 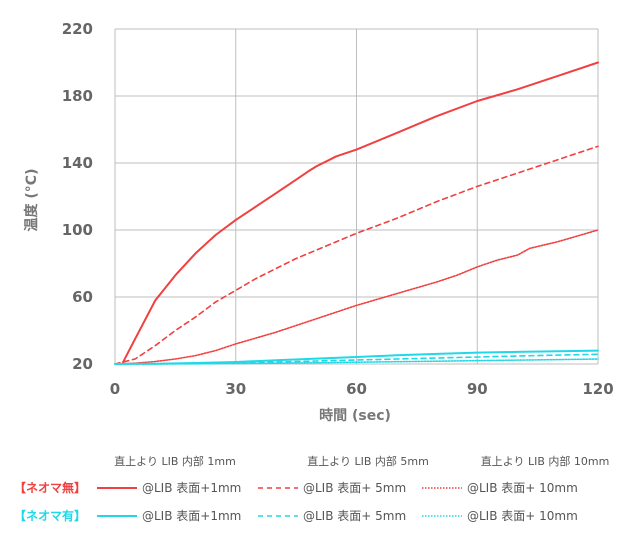 I want to click on y-tick-label: 20, so click(x=82, y=364).